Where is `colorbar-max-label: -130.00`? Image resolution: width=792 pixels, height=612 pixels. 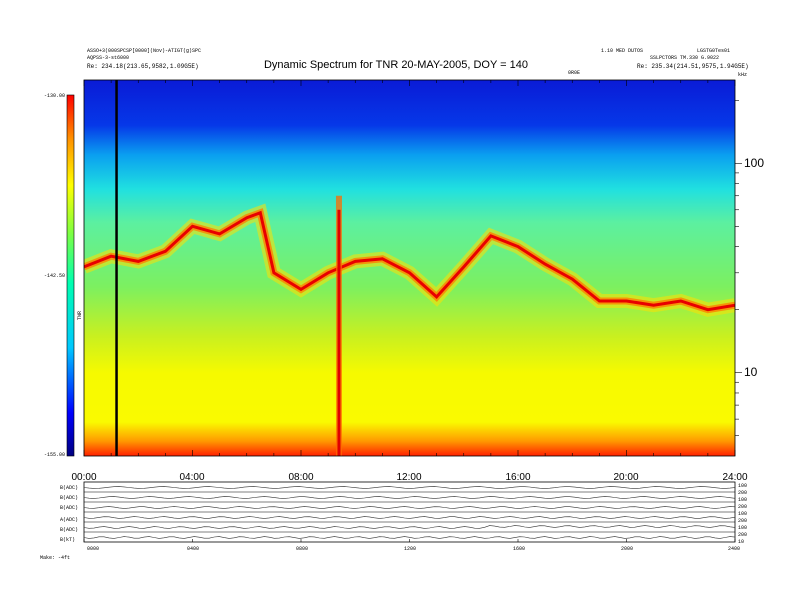 colorbar-max-label: -130.00 is located at coordinates (55, 96).